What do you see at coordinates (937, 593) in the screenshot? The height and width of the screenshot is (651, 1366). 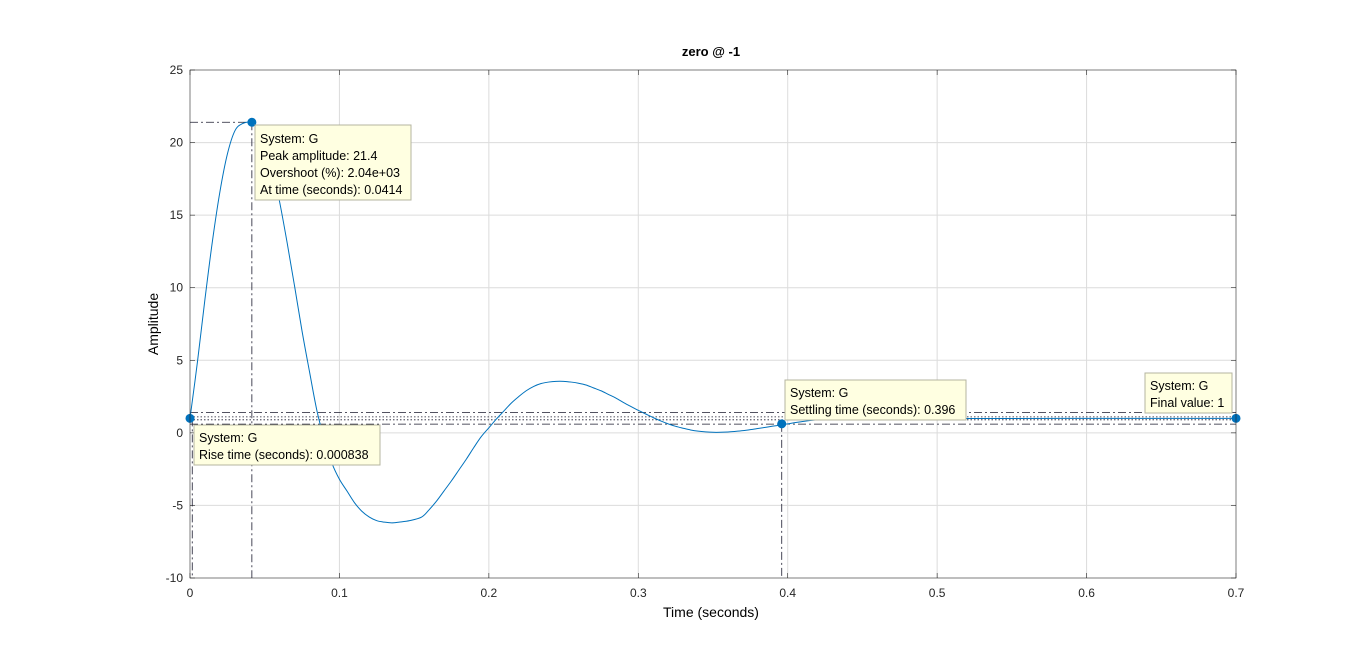 I see `x-tick-label: 0.5` at bounding box center [937, 593].